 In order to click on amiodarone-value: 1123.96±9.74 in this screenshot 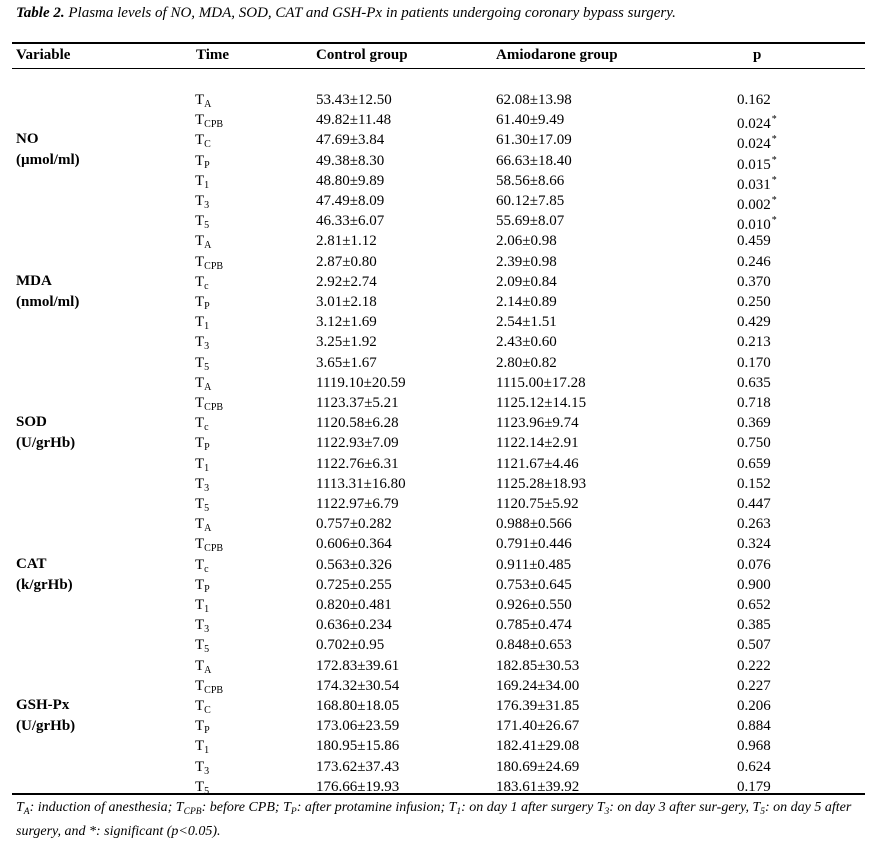, I will do `click(537, 423)`.